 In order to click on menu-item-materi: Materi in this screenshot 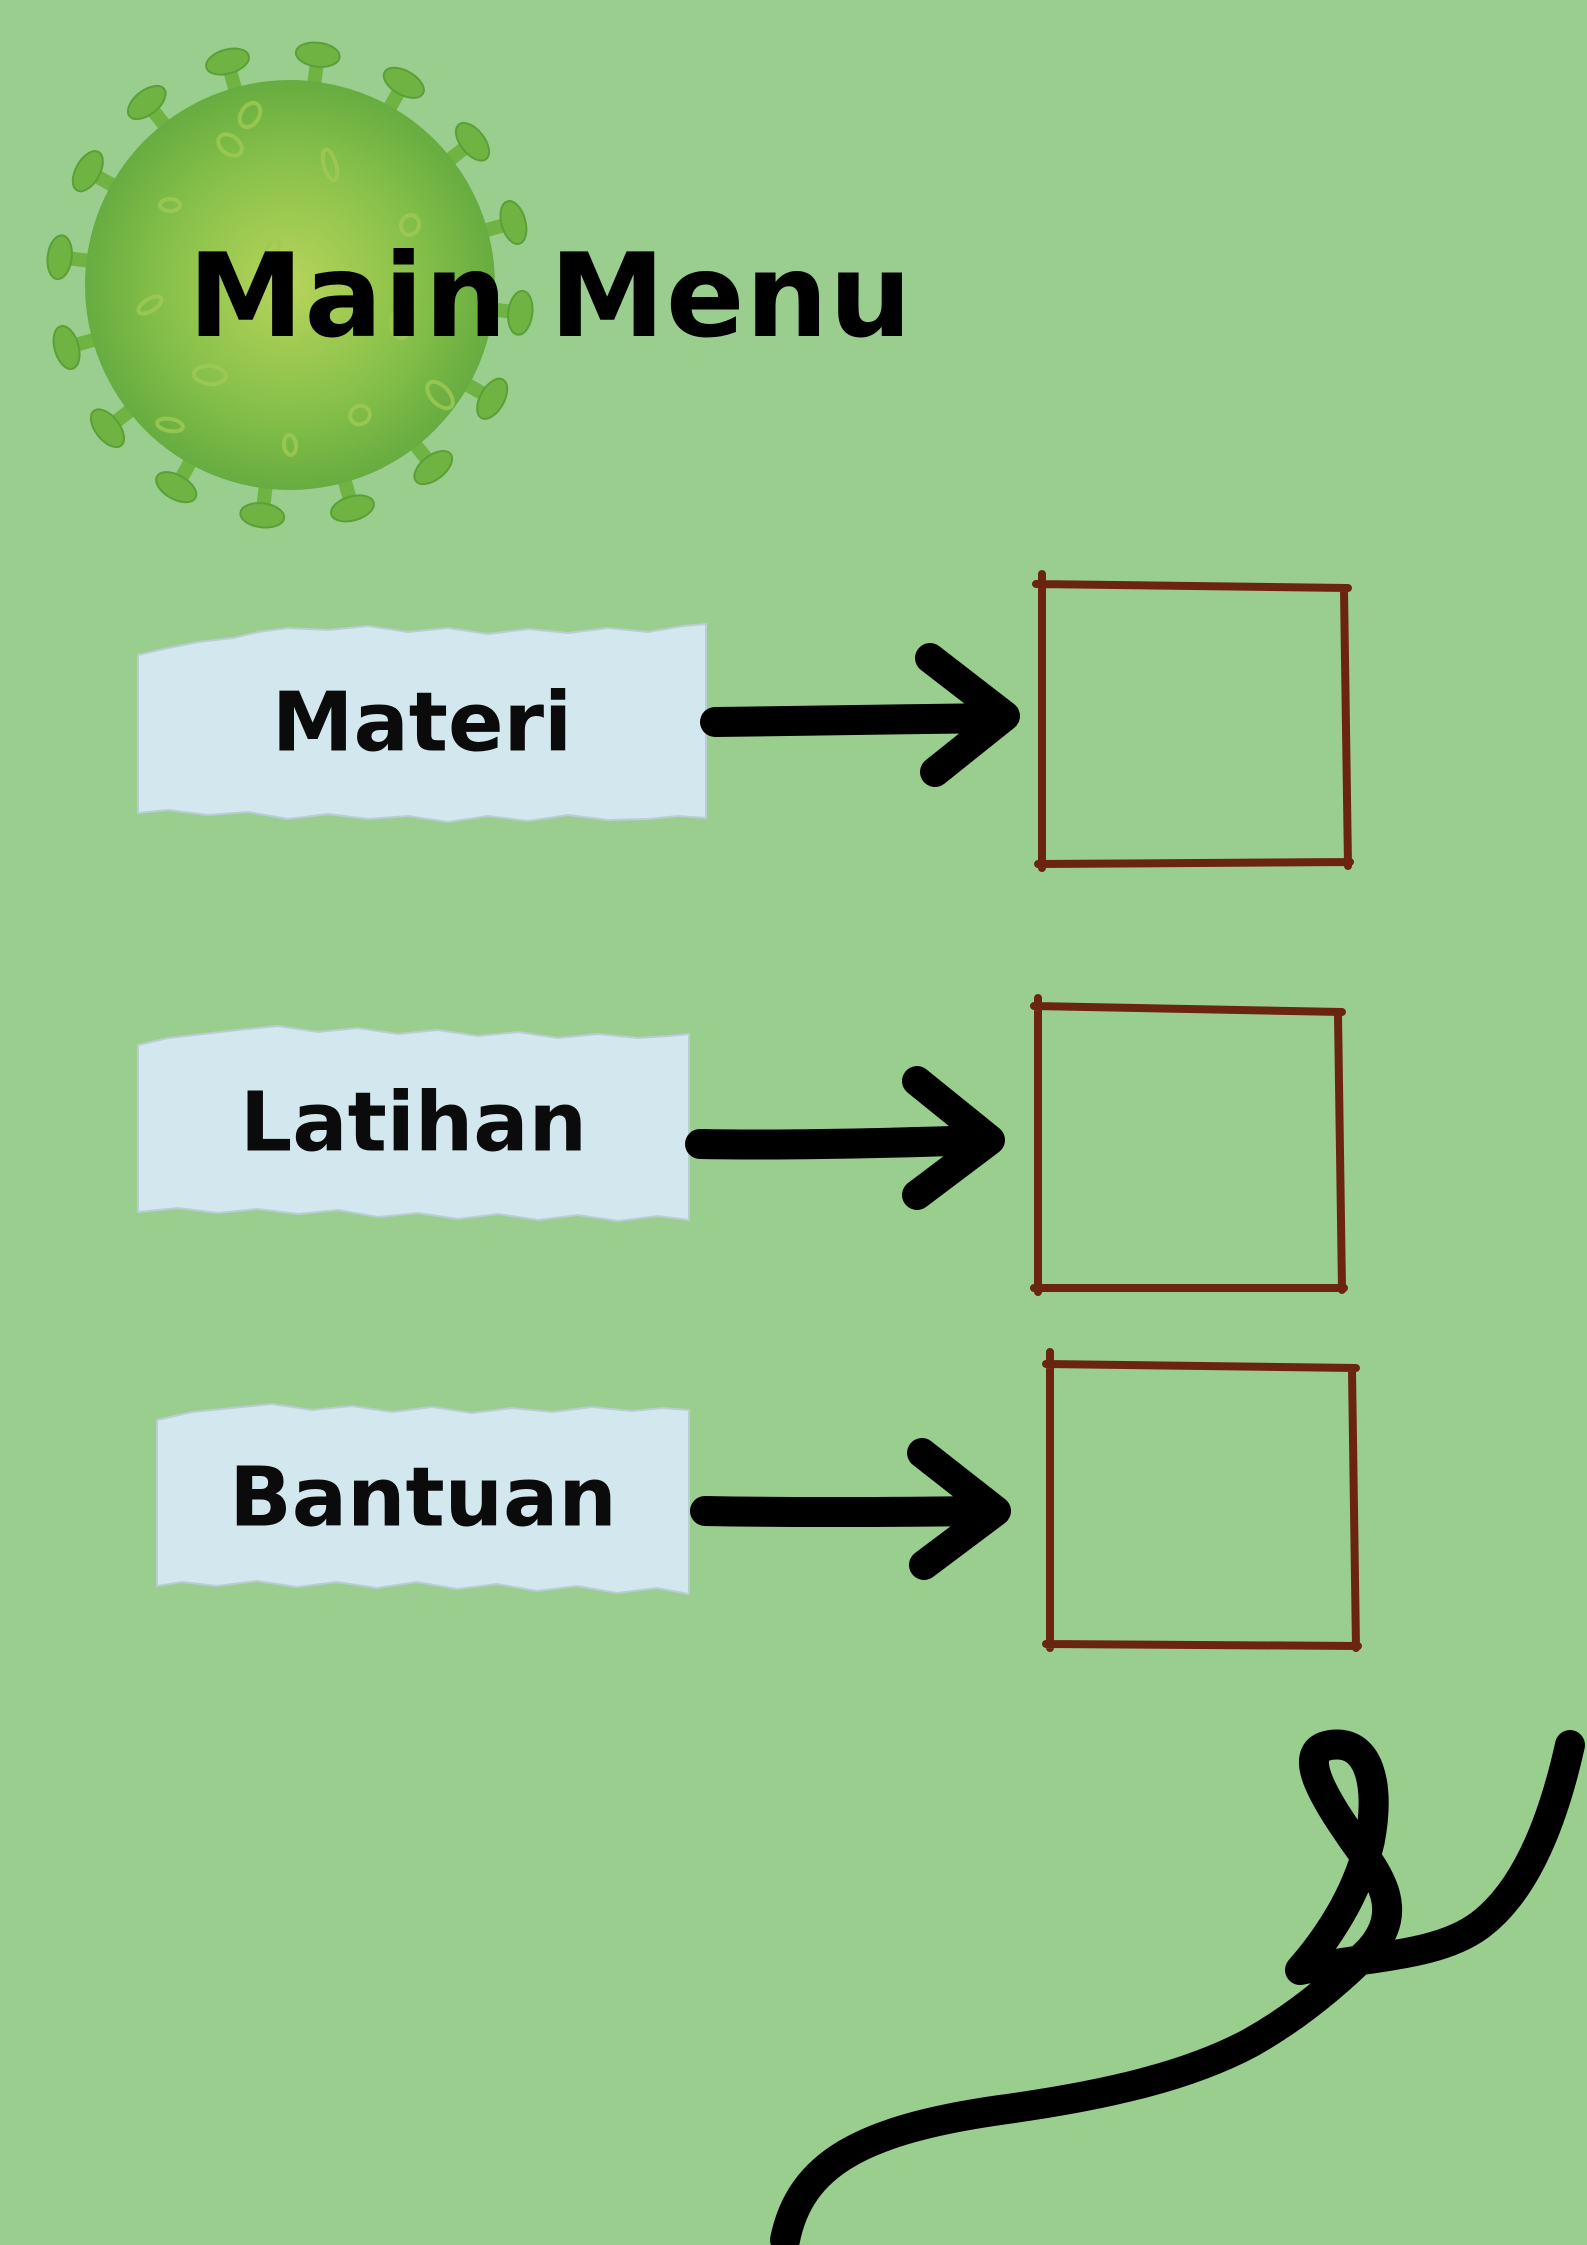, I will do `click(422, 722)`.